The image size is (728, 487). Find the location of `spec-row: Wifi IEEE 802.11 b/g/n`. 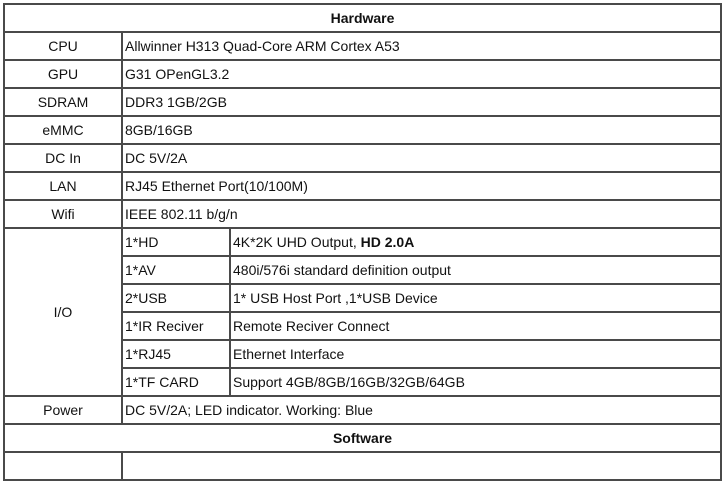

spec-row: Wifi IEEE 802.11 b/g/n is located at coordinates (362, 214).